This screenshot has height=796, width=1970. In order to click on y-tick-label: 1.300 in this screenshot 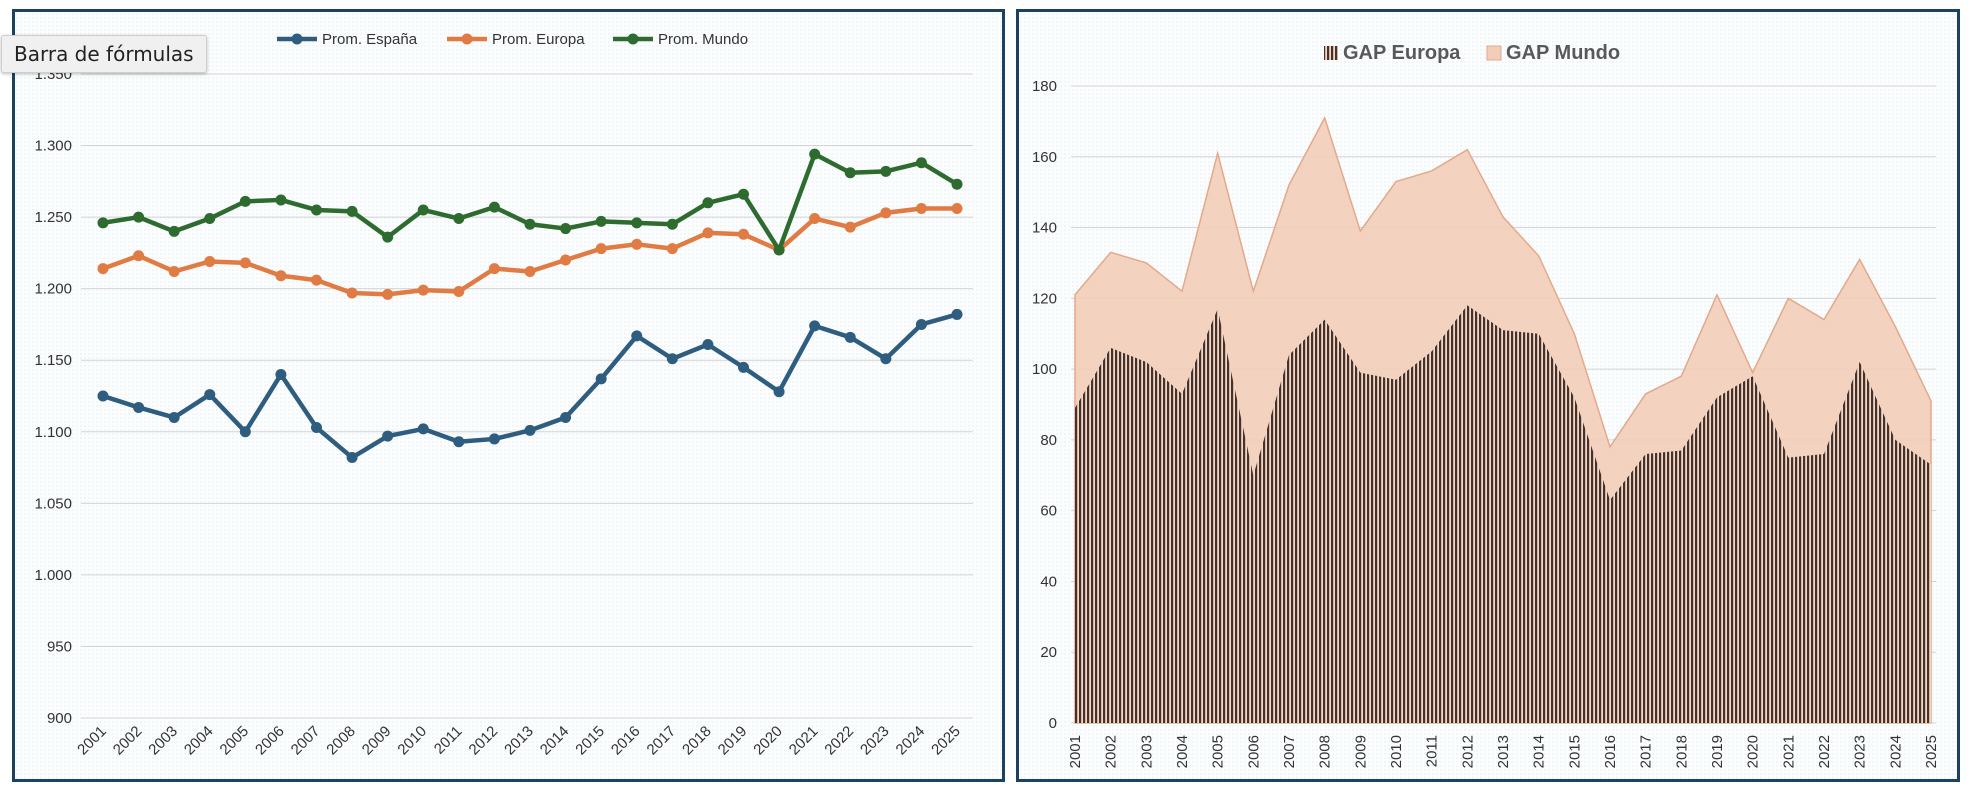, I will do `click(53, 146)`.